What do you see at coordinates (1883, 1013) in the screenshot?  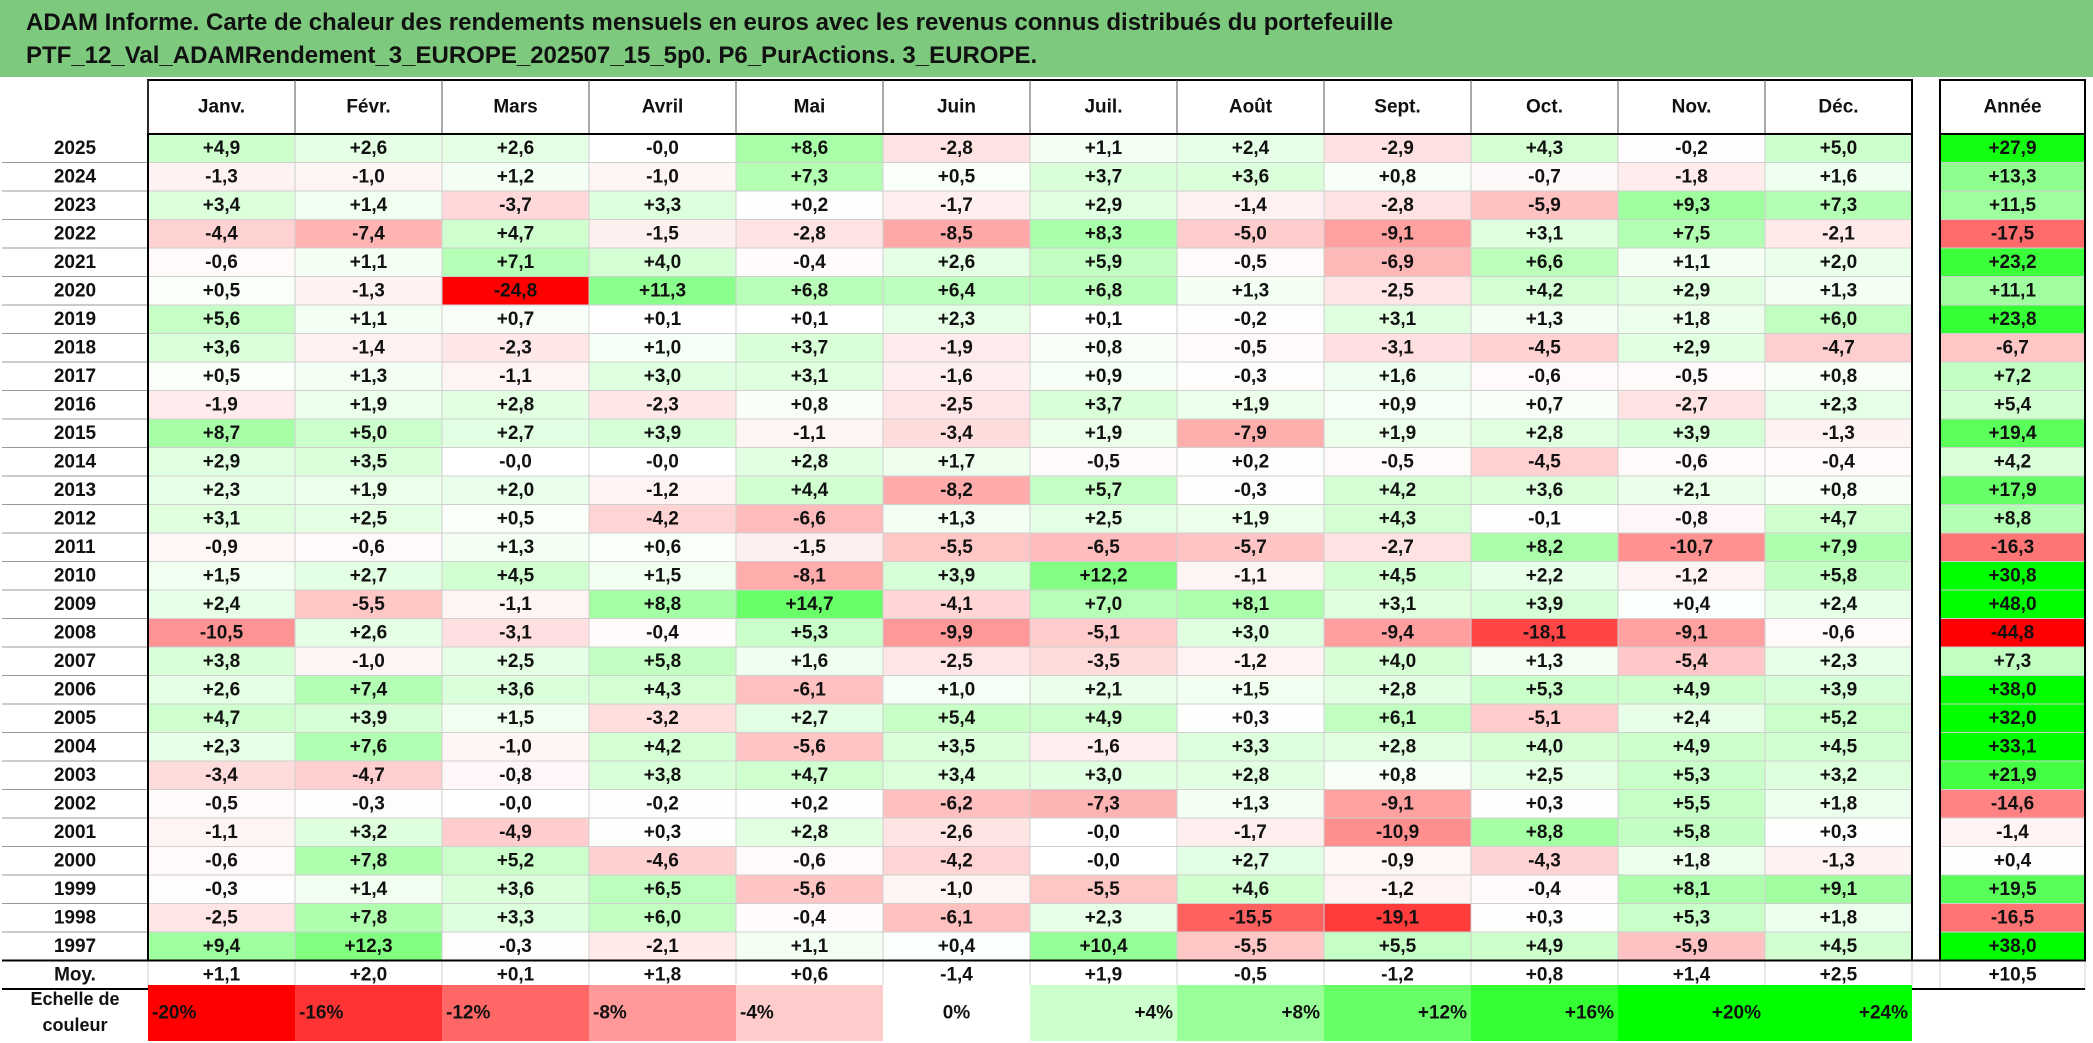 I see `color-scale-label-12: +24%` at bounding box center [1883, 1013].